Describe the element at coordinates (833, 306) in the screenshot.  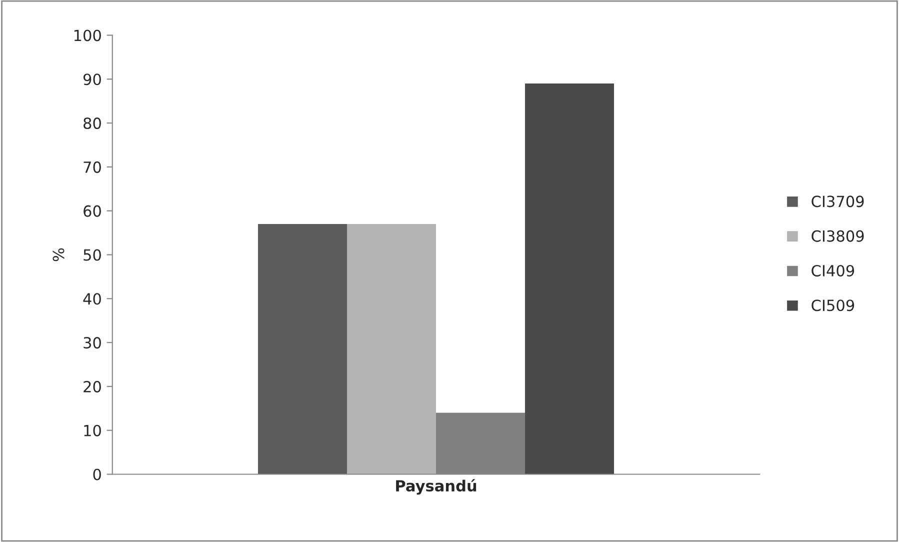
I see `legend-label: CI509` at that location.